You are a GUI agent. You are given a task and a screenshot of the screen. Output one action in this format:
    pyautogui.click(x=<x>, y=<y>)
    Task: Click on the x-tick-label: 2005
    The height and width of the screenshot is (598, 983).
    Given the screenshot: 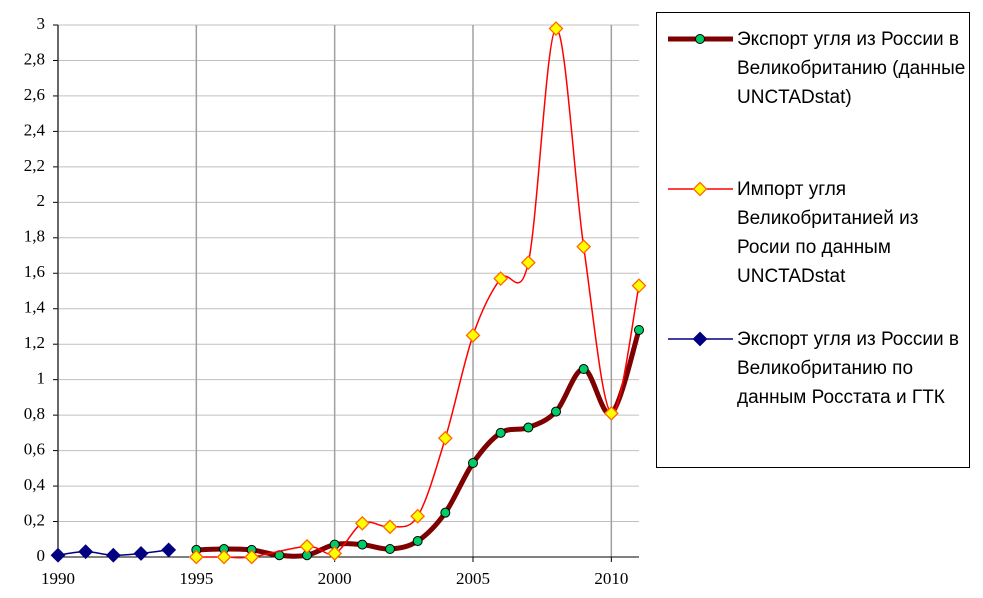 What is the action you would take?
    pyautogui.click(x=473, y=578)
    